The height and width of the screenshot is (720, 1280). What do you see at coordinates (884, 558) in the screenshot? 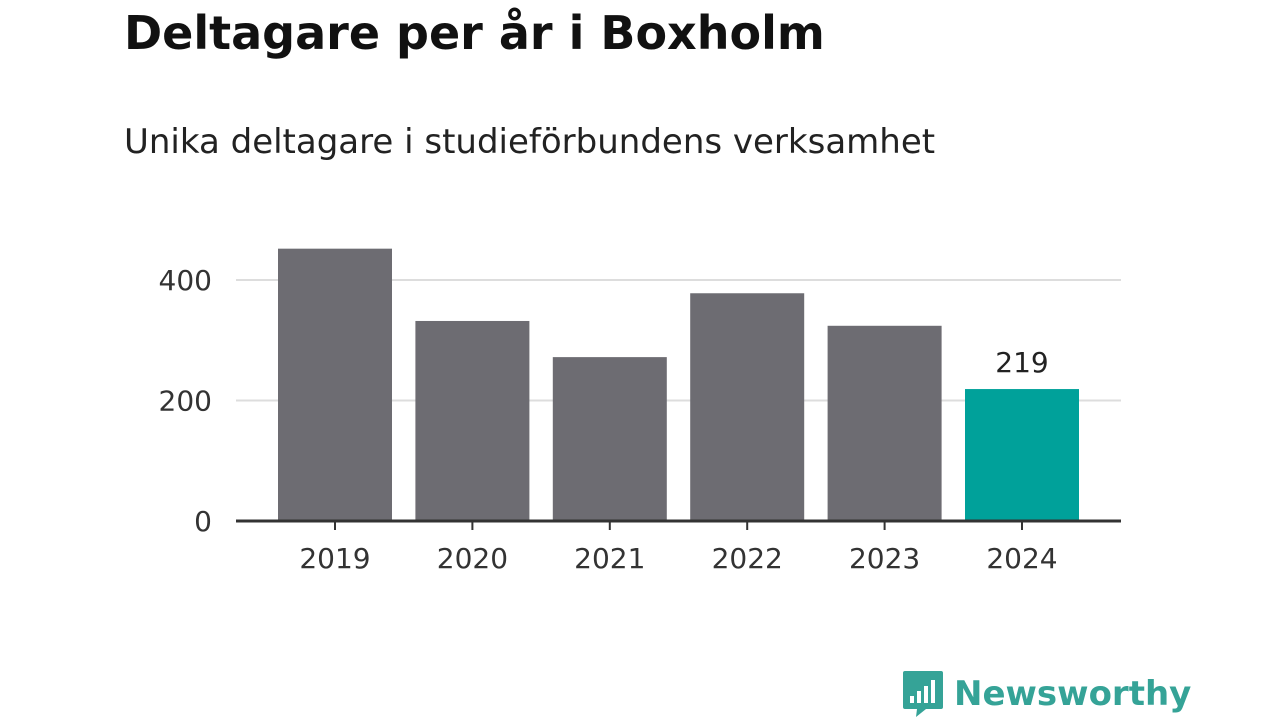
I see `x-tick-label: 2023` at bounding box center [884, 558].